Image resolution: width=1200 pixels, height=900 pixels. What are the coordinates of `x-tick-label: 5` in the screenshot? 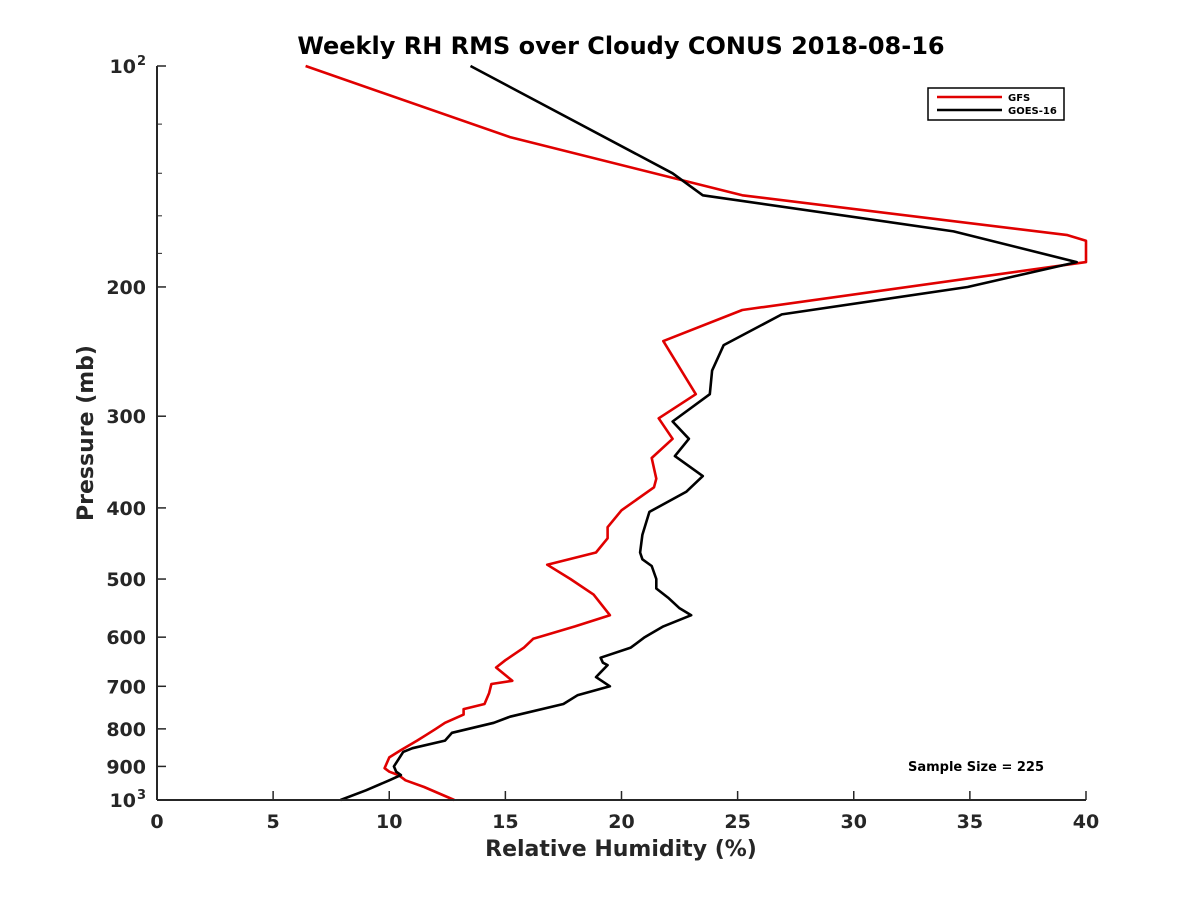 It's located at (273, 822).